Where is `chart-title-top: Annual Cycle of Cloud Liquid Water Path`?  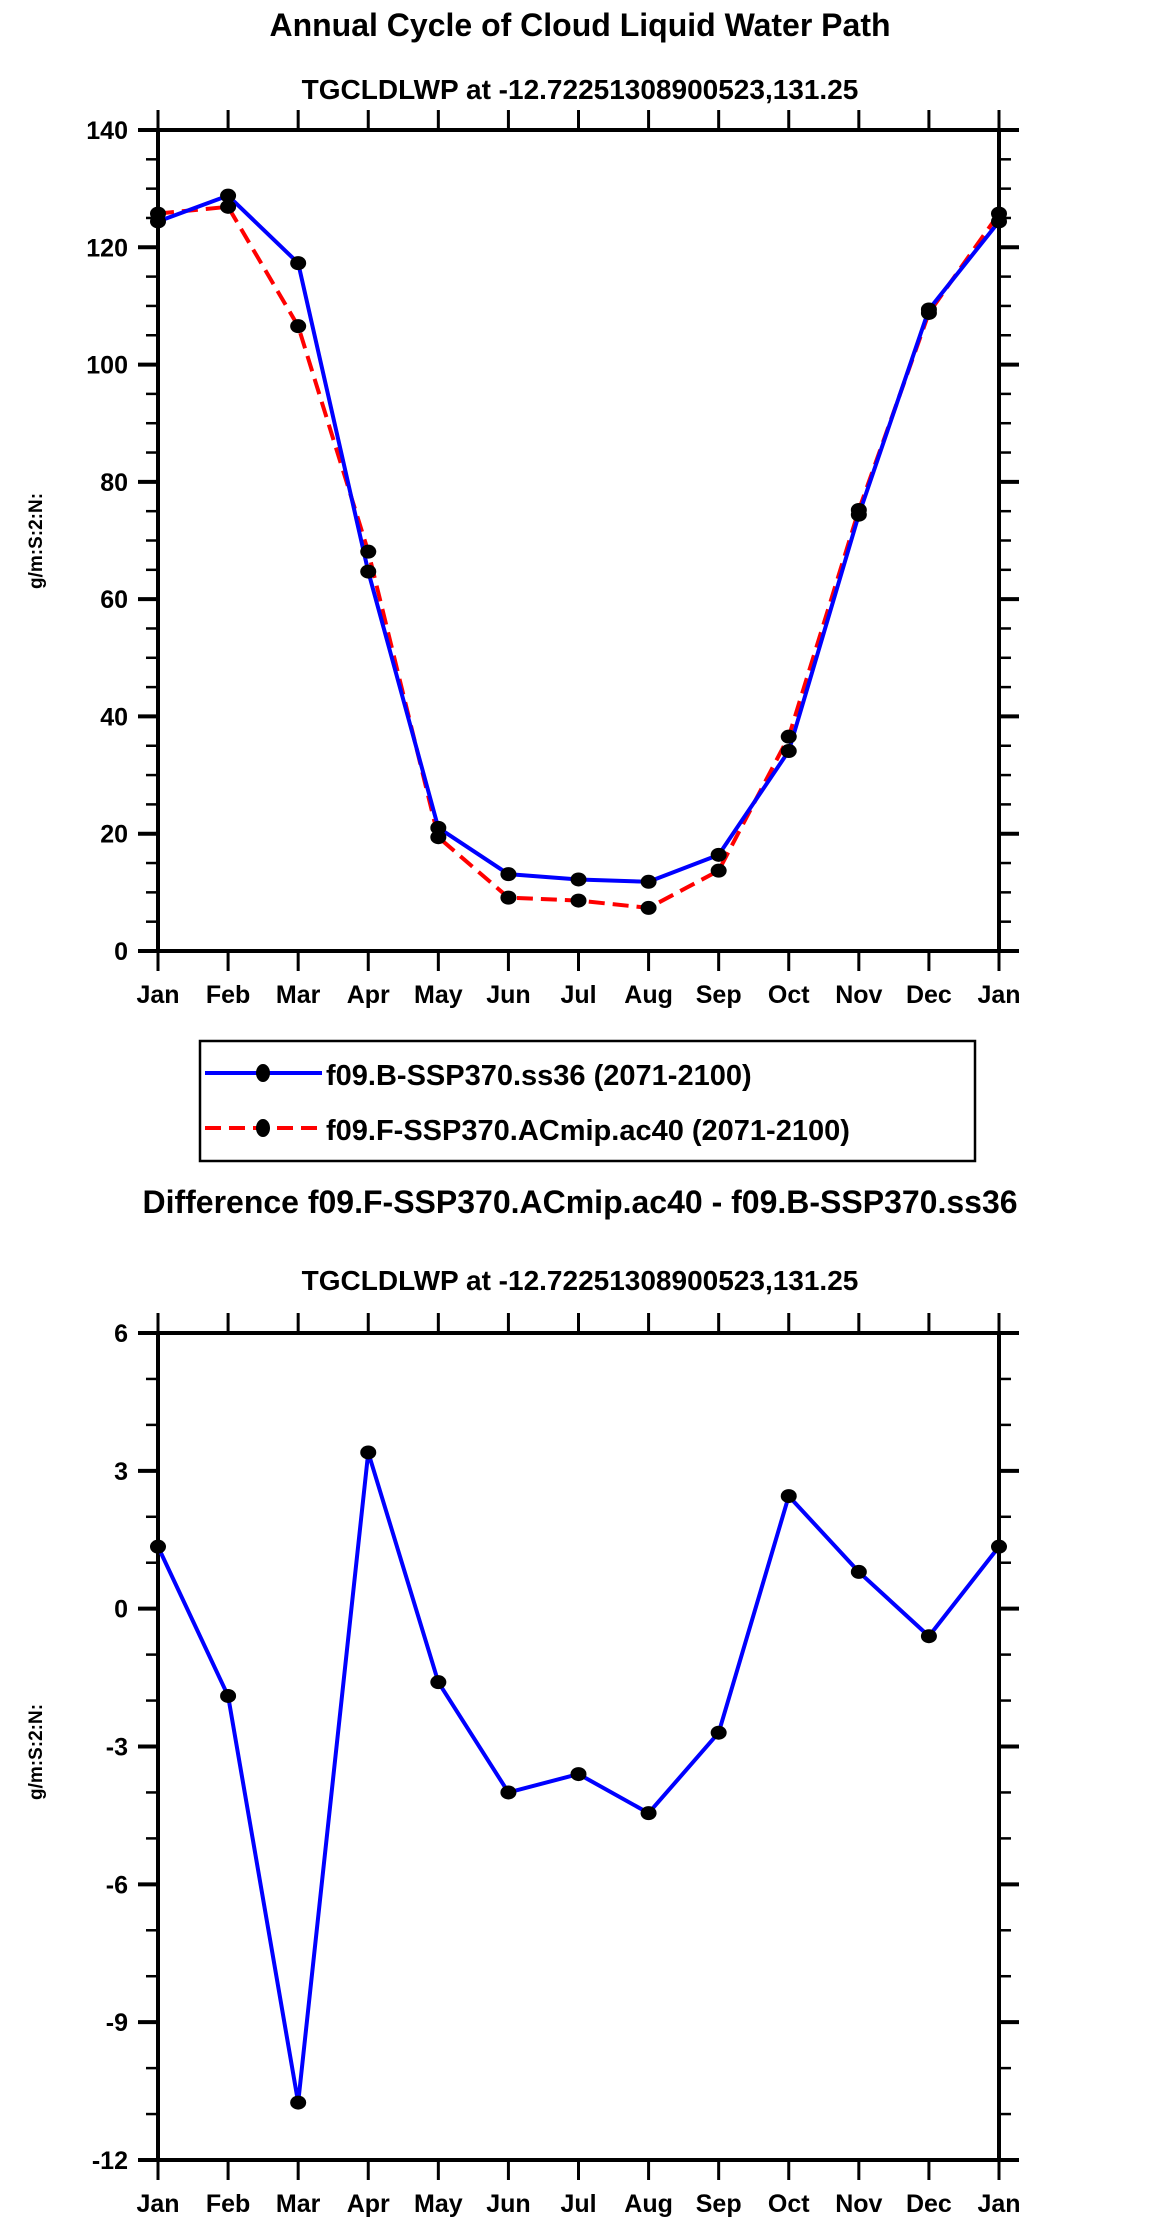 chart-title-top: Annual Cycle of Cloud Liquid Water Path is located at coordinates (579, 25).